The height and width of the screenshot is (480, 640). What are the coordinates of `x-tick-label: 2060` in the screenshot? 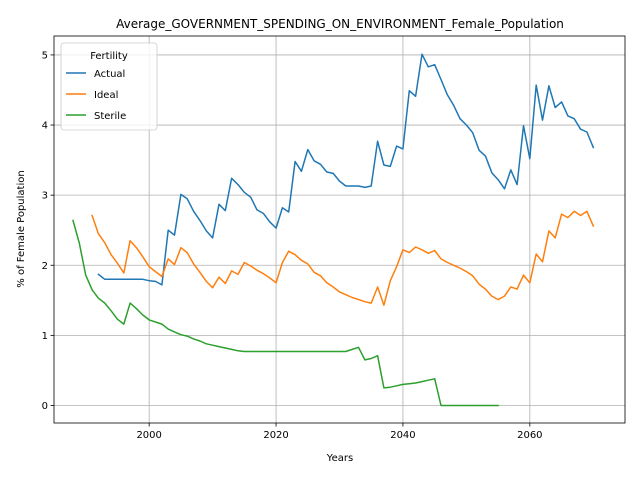 It's located at (529, 435).